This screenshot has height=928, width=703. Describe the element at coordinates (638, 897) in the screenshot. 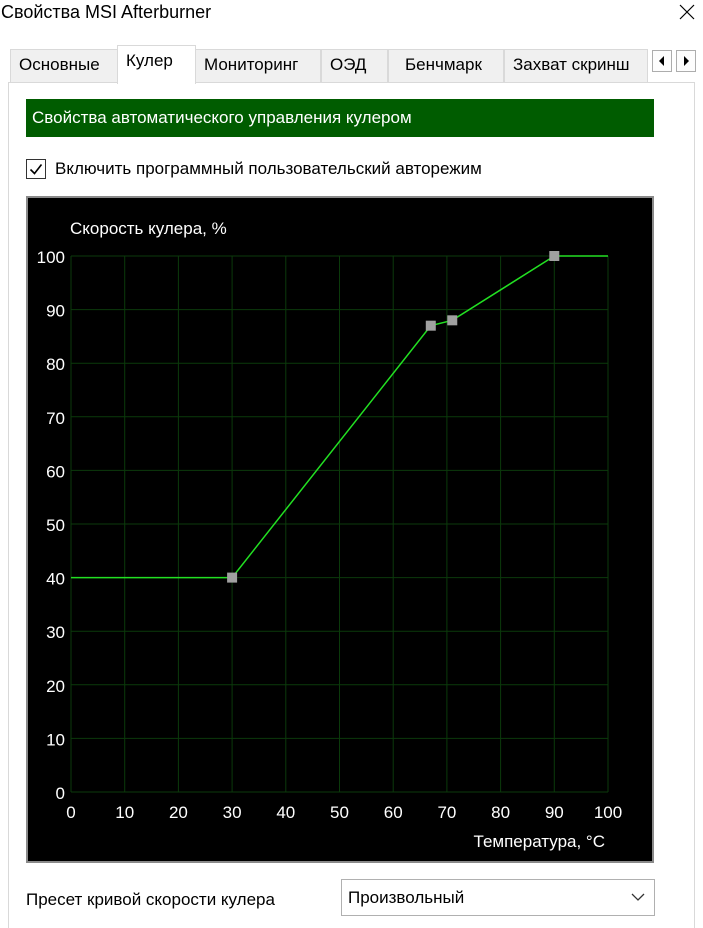

I see `chevron-down-icon` at that location.